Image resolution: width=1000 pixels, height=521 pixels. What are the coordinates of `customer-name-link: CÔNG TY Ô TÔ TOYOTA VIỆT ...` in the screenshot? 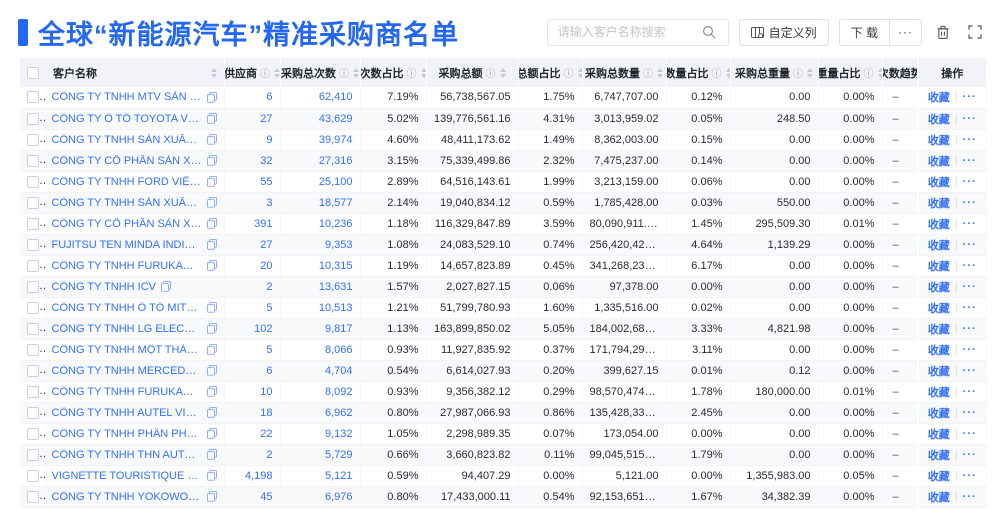 It's located at (126, 118).